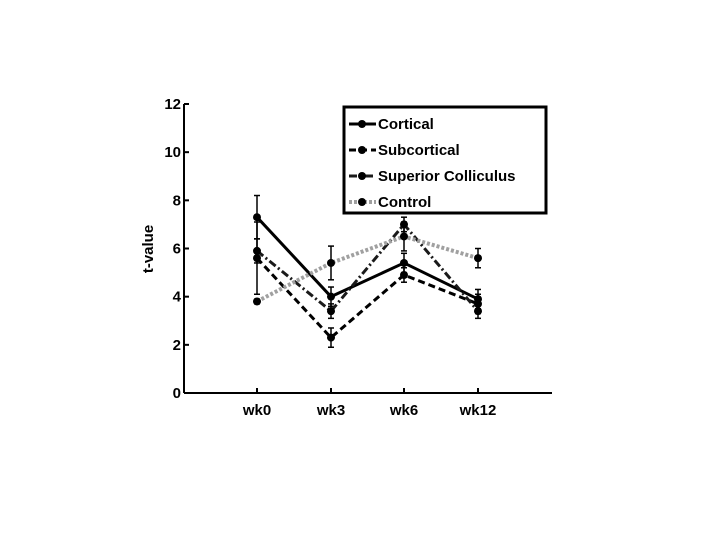 This screenshot has width=720, height=540. What do you see at coordinates (447, 176) in the screenshot?
I see `legend-label: Superior Colliculus` at bounding box center [447, 176].